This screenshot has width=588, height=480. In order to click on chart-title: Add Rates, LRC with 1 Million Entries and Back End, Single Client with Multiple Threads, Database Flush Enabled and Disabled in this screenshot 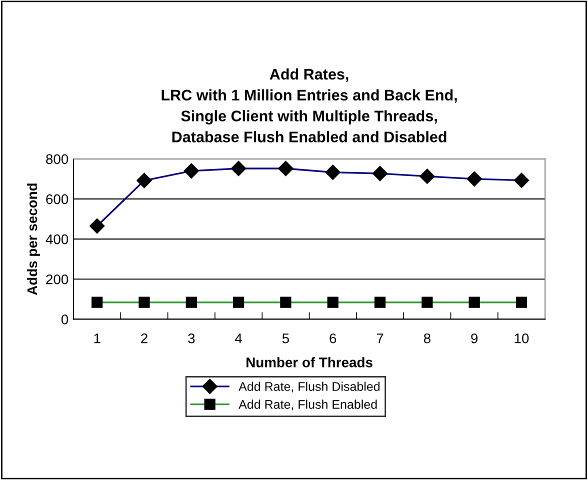, I will do `click(309, 105)`.